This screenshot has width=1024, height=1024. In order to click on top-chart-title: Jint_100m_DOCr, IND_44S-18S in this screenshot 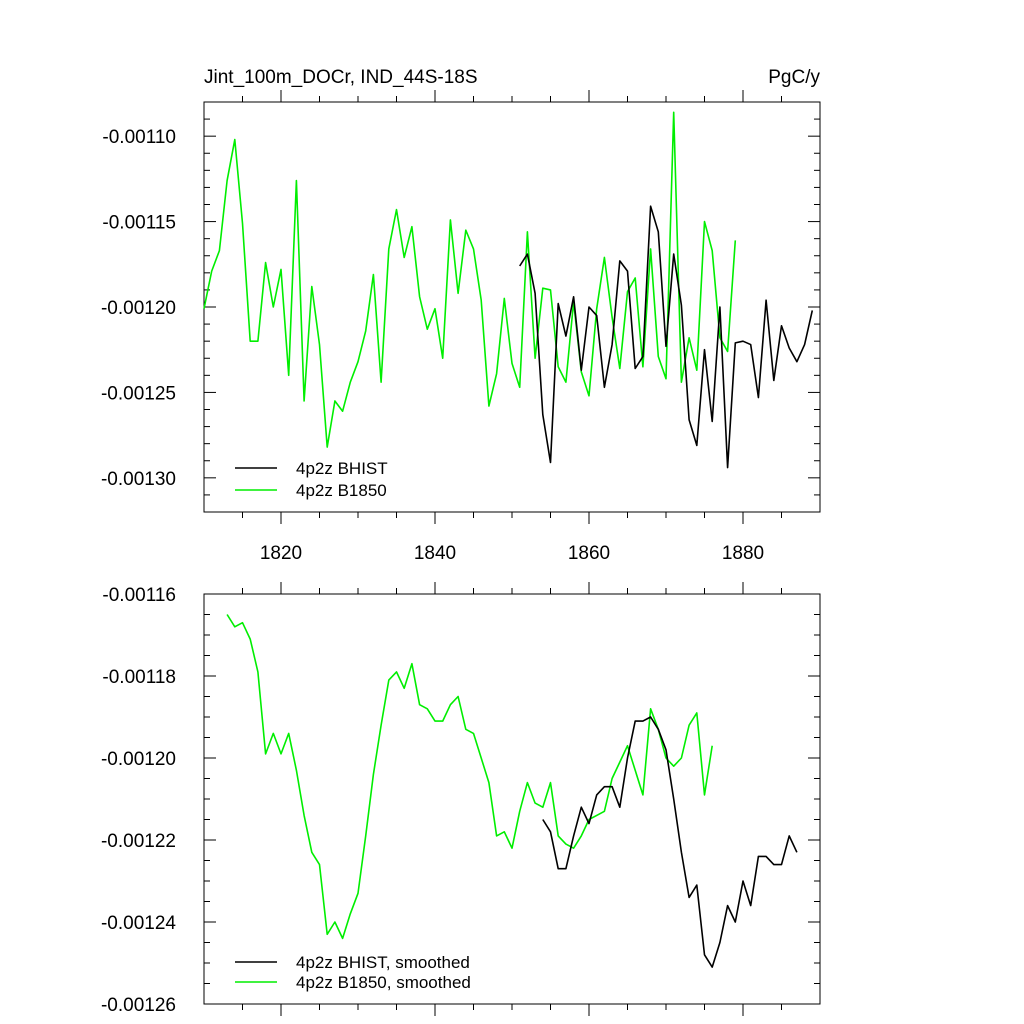, I will do `click(341, 77)`.